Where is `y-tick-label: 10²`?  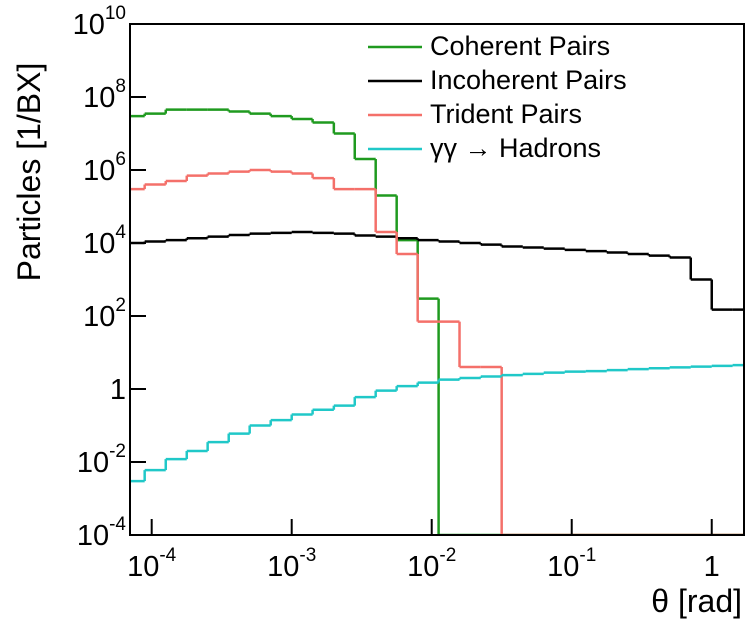
y-tick-label: 10² is located at coordinates (104, 314).